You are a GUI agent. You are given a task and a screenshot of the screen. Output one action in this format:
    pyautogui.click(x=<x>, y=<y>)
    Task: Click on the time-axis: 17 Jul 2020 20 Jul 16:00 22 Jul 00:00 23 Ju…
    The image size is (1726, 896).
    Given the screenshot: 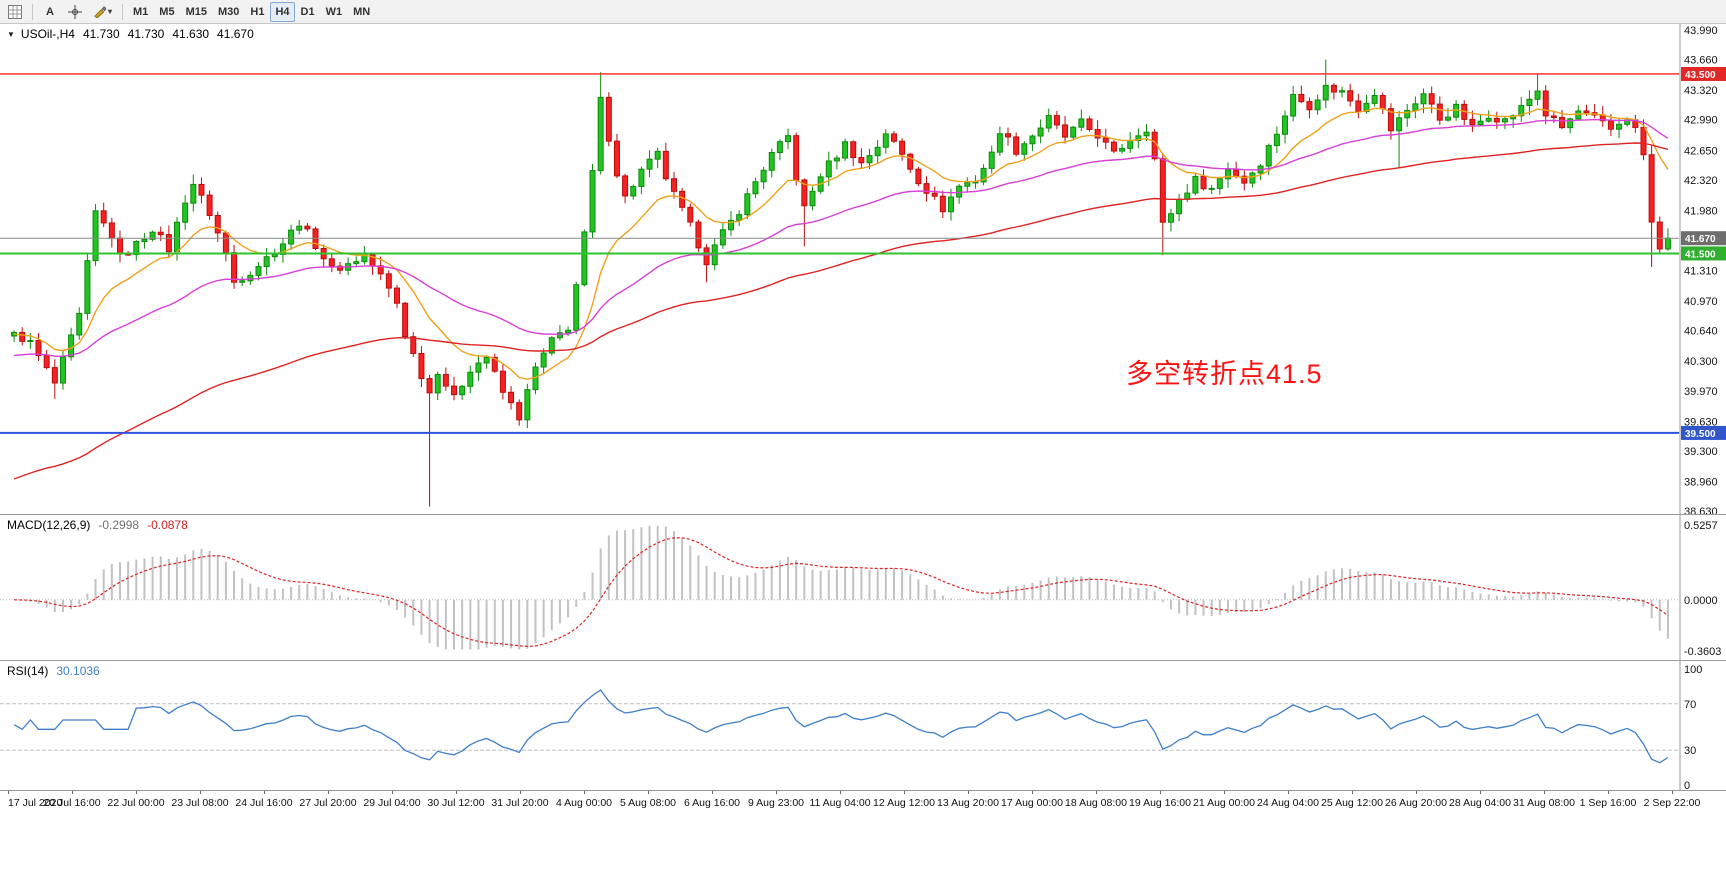 What is the action you would take?
    pyautogui.click(x=863, y=802)
    